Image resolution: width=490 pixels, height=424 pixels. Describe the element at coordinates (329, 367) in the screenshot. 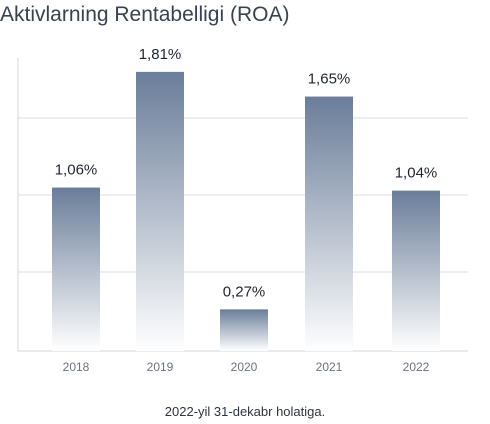

I see `x-tick-2021: 2021` at that location.